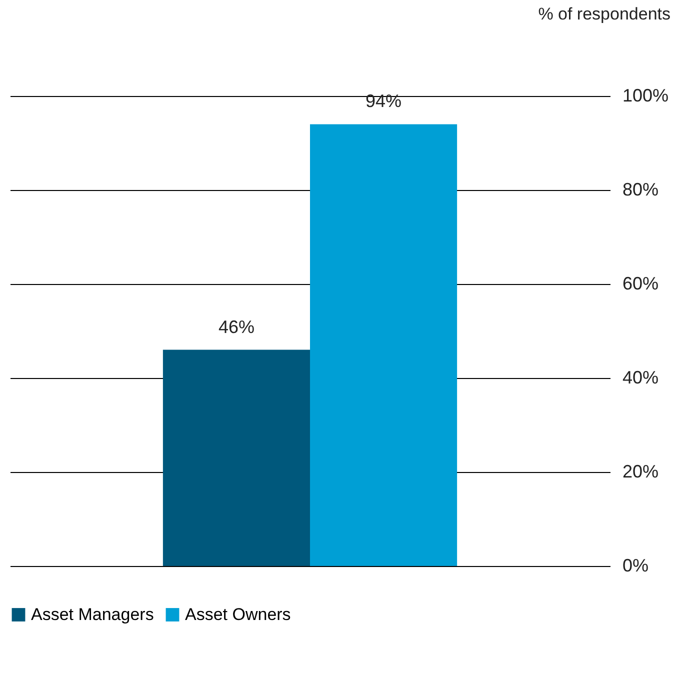 The image size is (680, 684). Describe the element at coordinates (640, 284) in the screenshot. I see `y-tick-label: 60%` at that location.